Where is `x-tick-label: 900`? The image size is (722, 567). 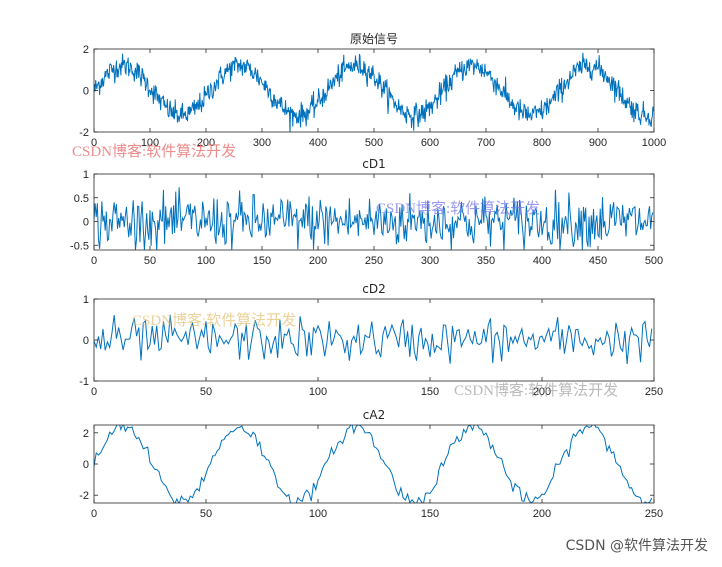
x-tick-label: 900 is located at coordinates (598, 143).